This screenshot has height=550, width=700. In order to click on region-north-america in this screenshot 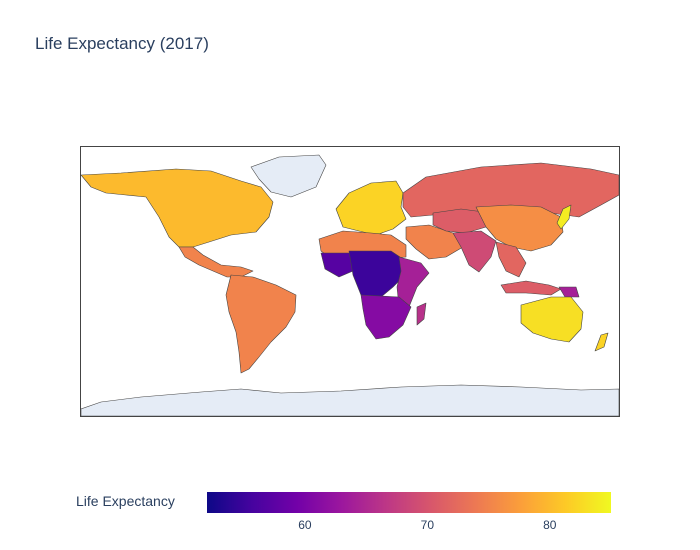, I will do `click(177, 208)`.